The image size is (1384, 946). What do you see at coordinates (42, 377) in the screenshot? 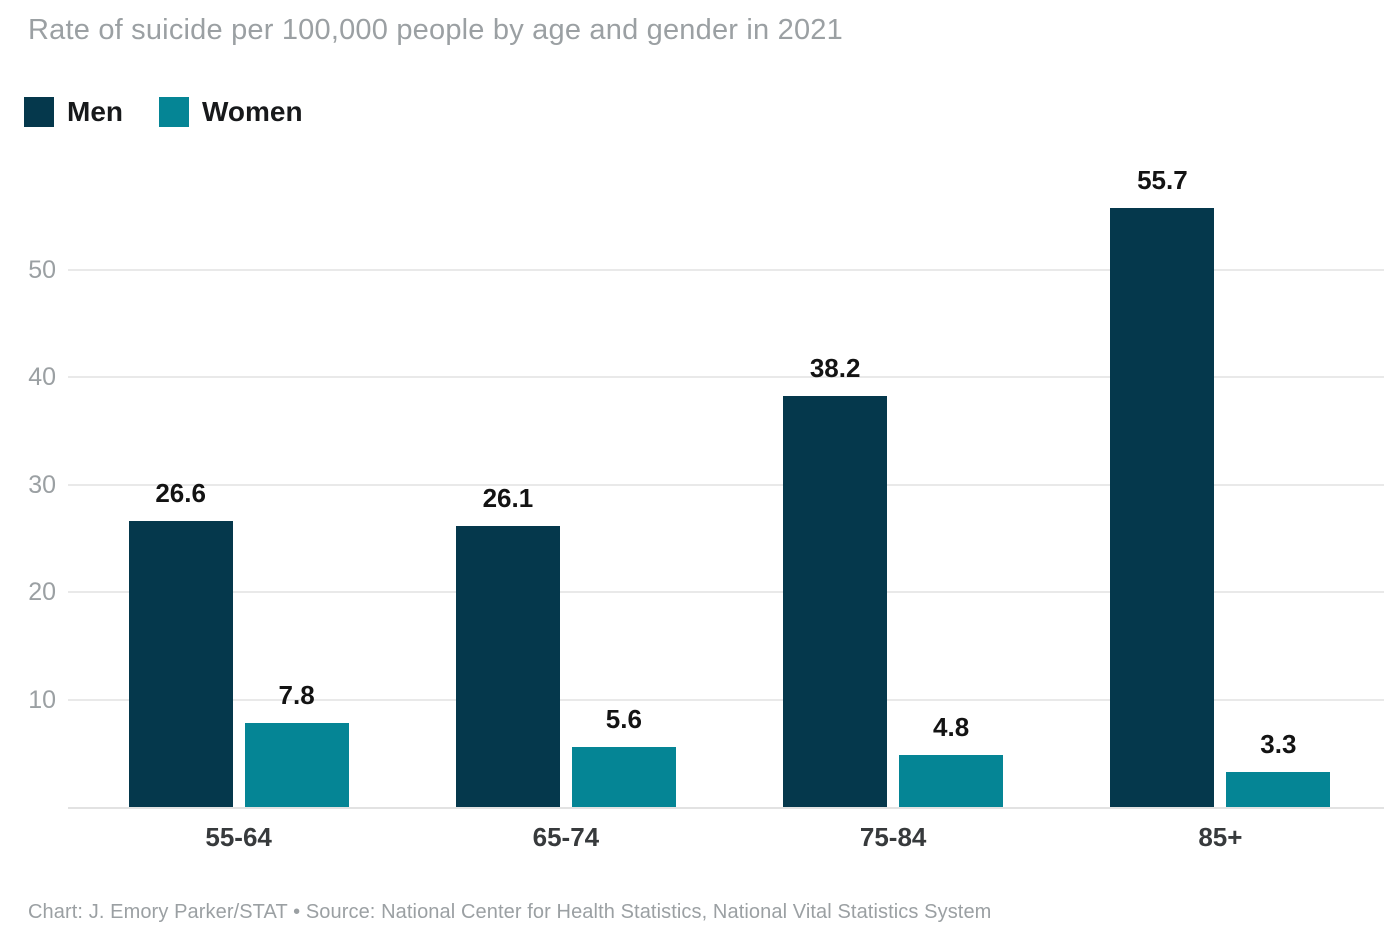
I see `y-tick-label: 40` at bounding box center [42, 377].